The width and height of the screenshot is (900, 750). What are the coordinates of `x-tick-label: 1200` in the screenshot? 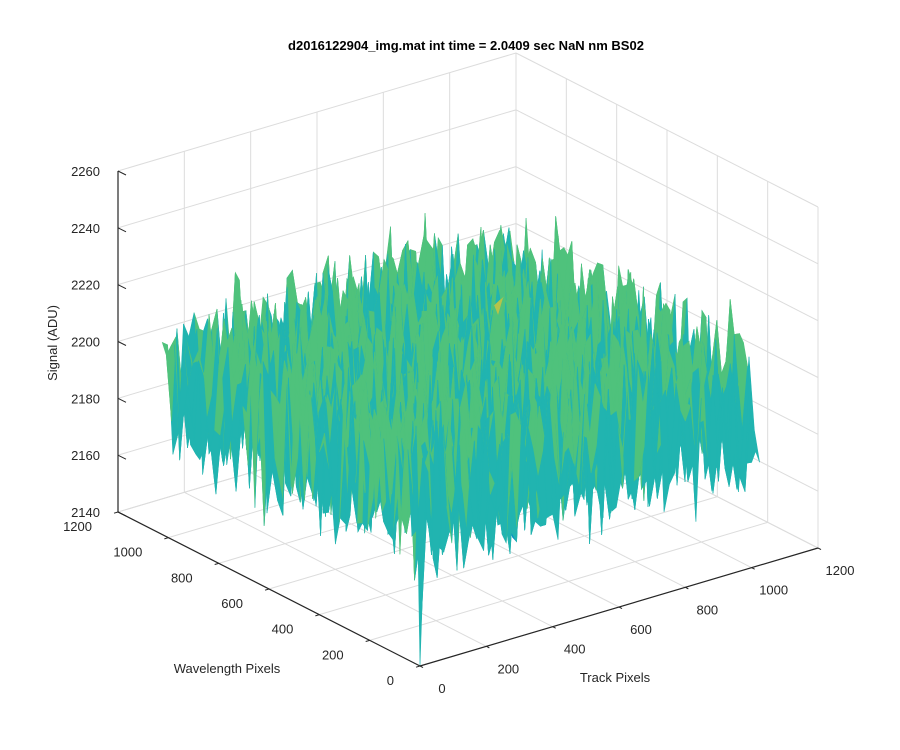 It's located at (840, 570).